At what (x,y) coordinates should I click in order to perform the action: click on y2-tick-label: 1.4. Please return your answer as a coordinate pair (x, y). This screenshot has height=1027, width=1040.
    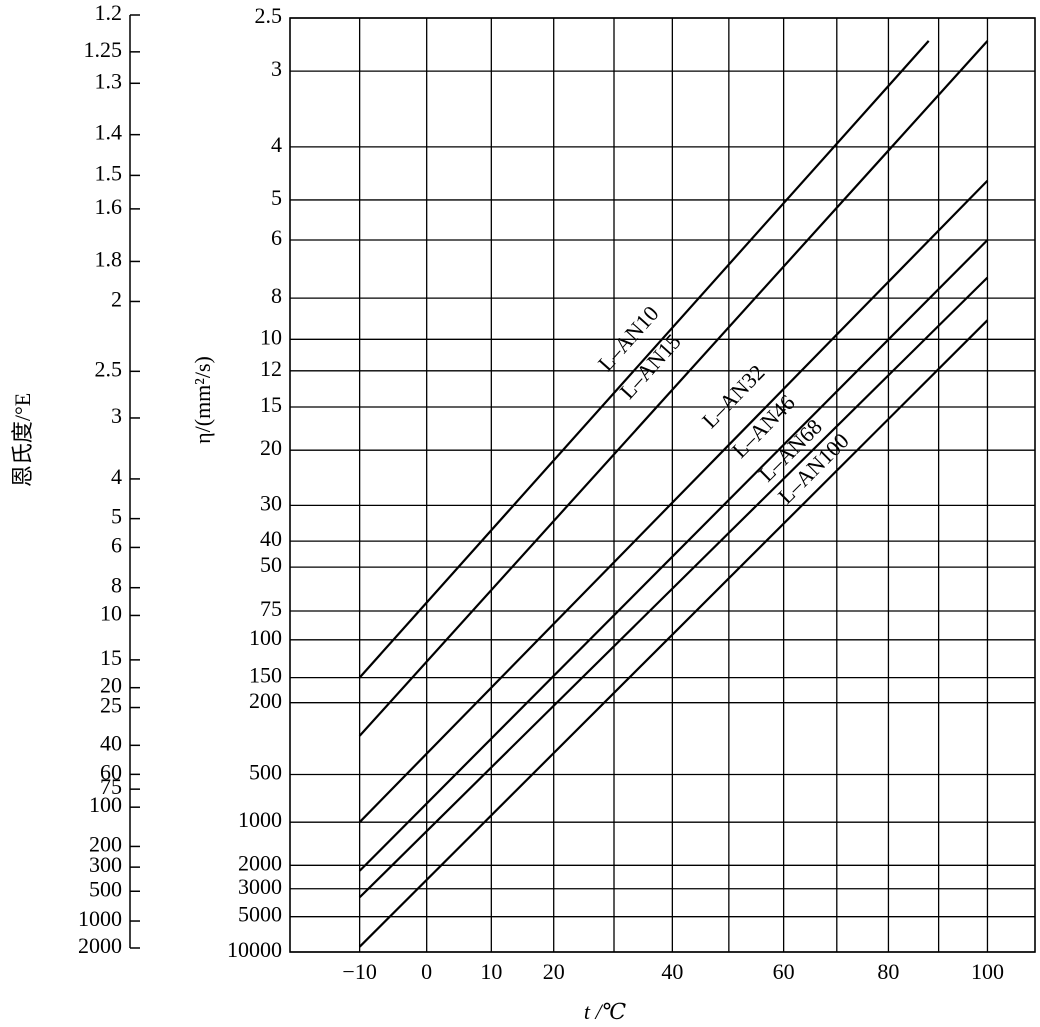
    Looking at the image, I should click on (109, 132).